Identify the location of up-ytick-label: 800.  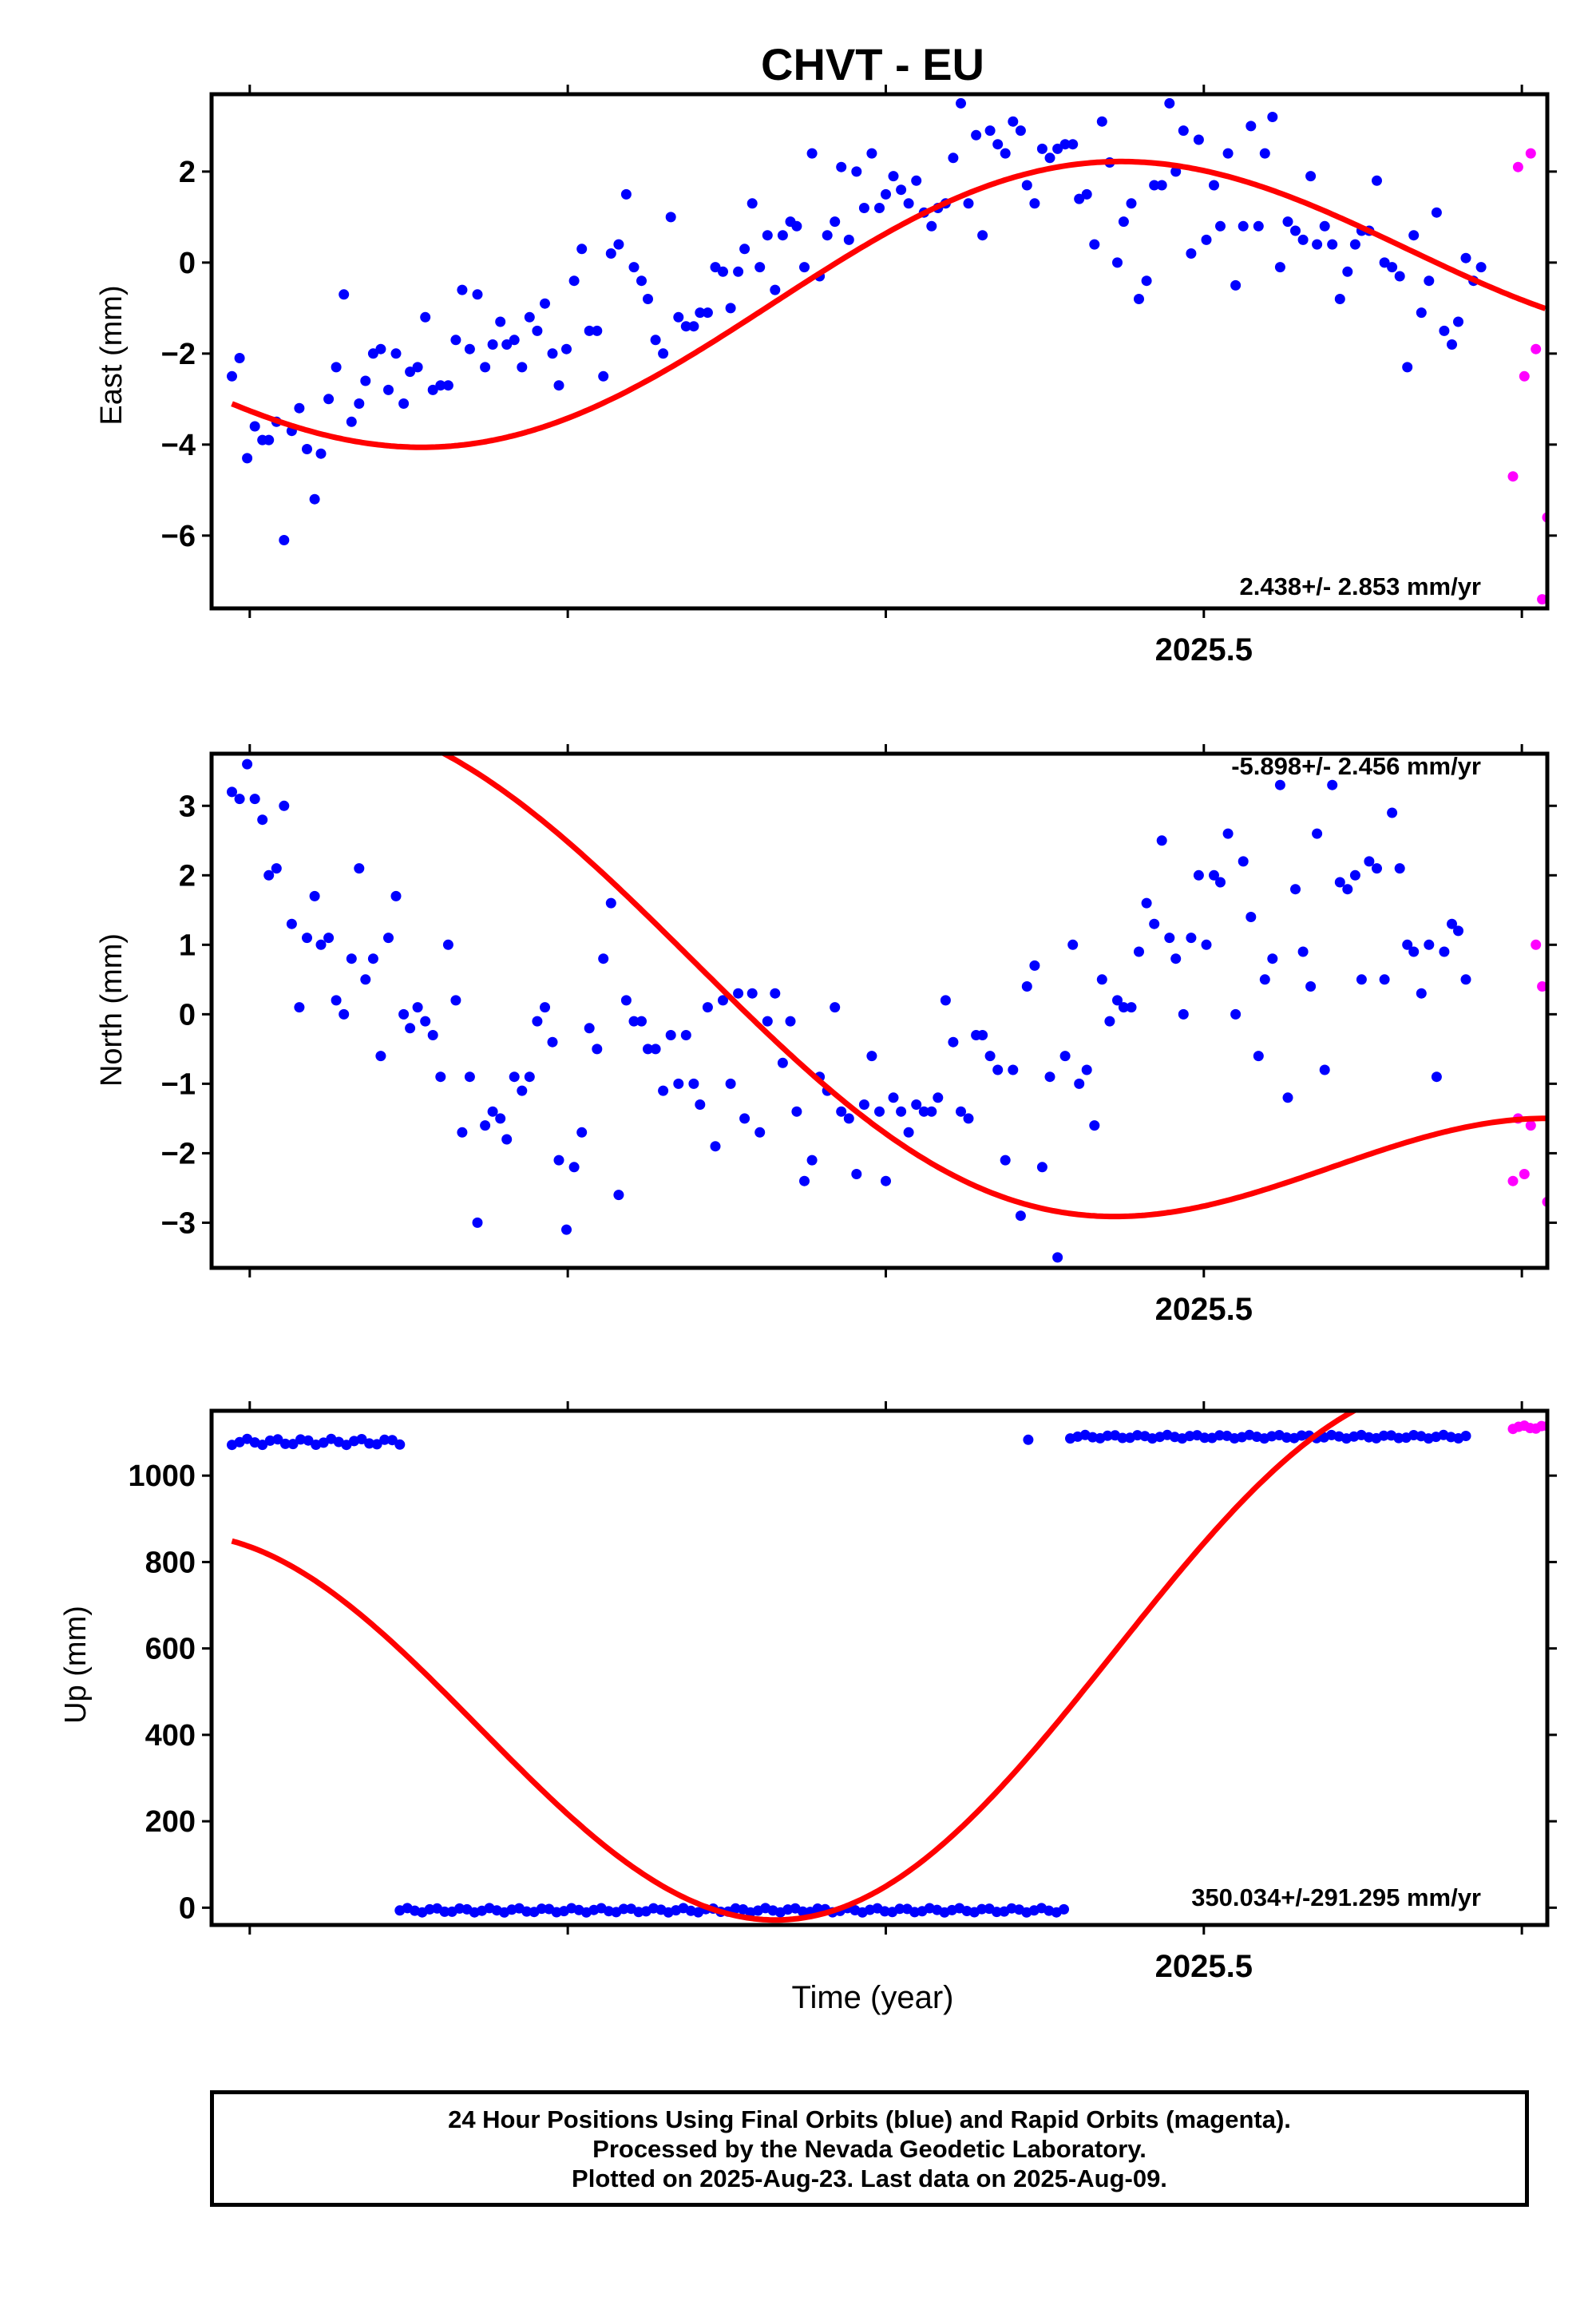
(170, 1562).